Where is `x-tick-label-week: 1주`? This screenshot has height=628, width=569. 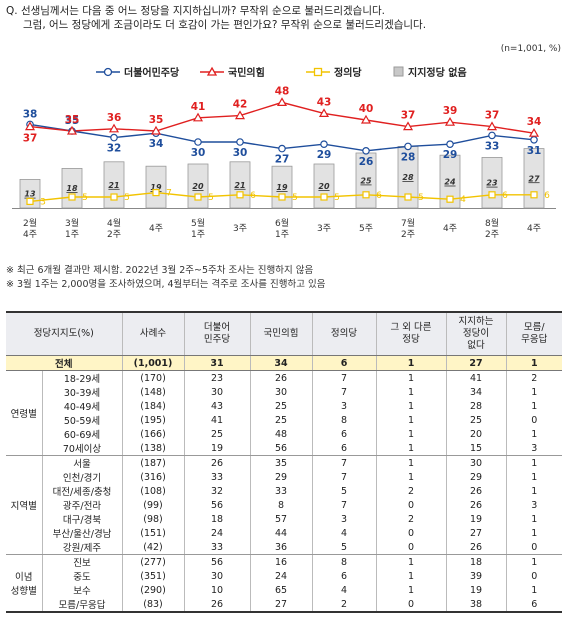
x-tick-label-week: 1주 is located at coordinates (72, 234).